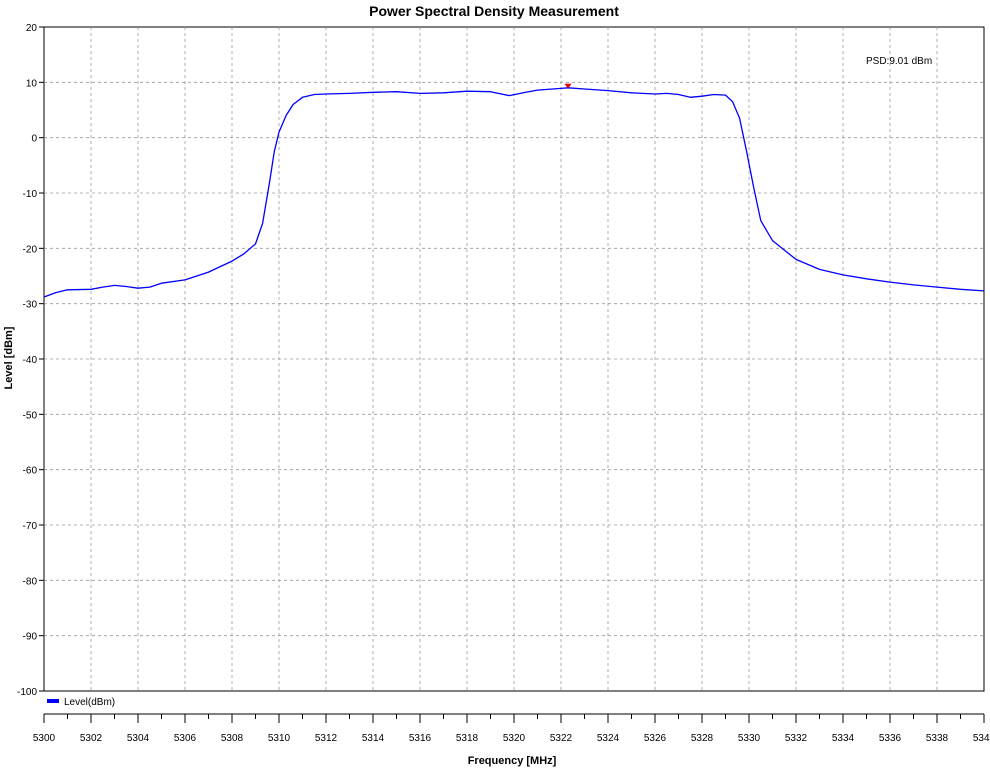 Image resolution: width=990 pixels, height=774 pixels. What do you see at coordinates (749, 738) in the screenshot?
I see `x-tick-label: 5330` at bounding box center [749, 738].